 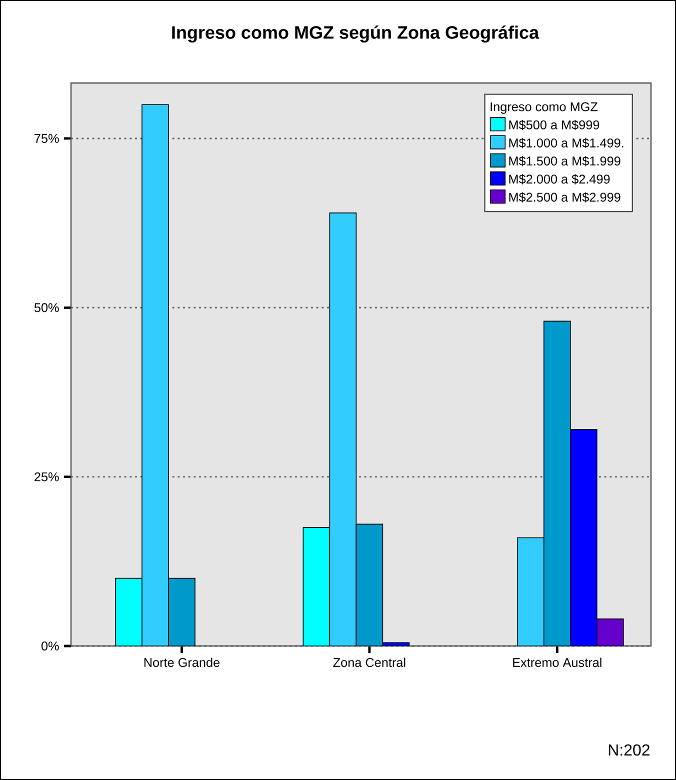 What do you see at coordinates (46, 307) in the screenshot?
I see `y-tick-label: 50%` at bounding box center [46, 307].